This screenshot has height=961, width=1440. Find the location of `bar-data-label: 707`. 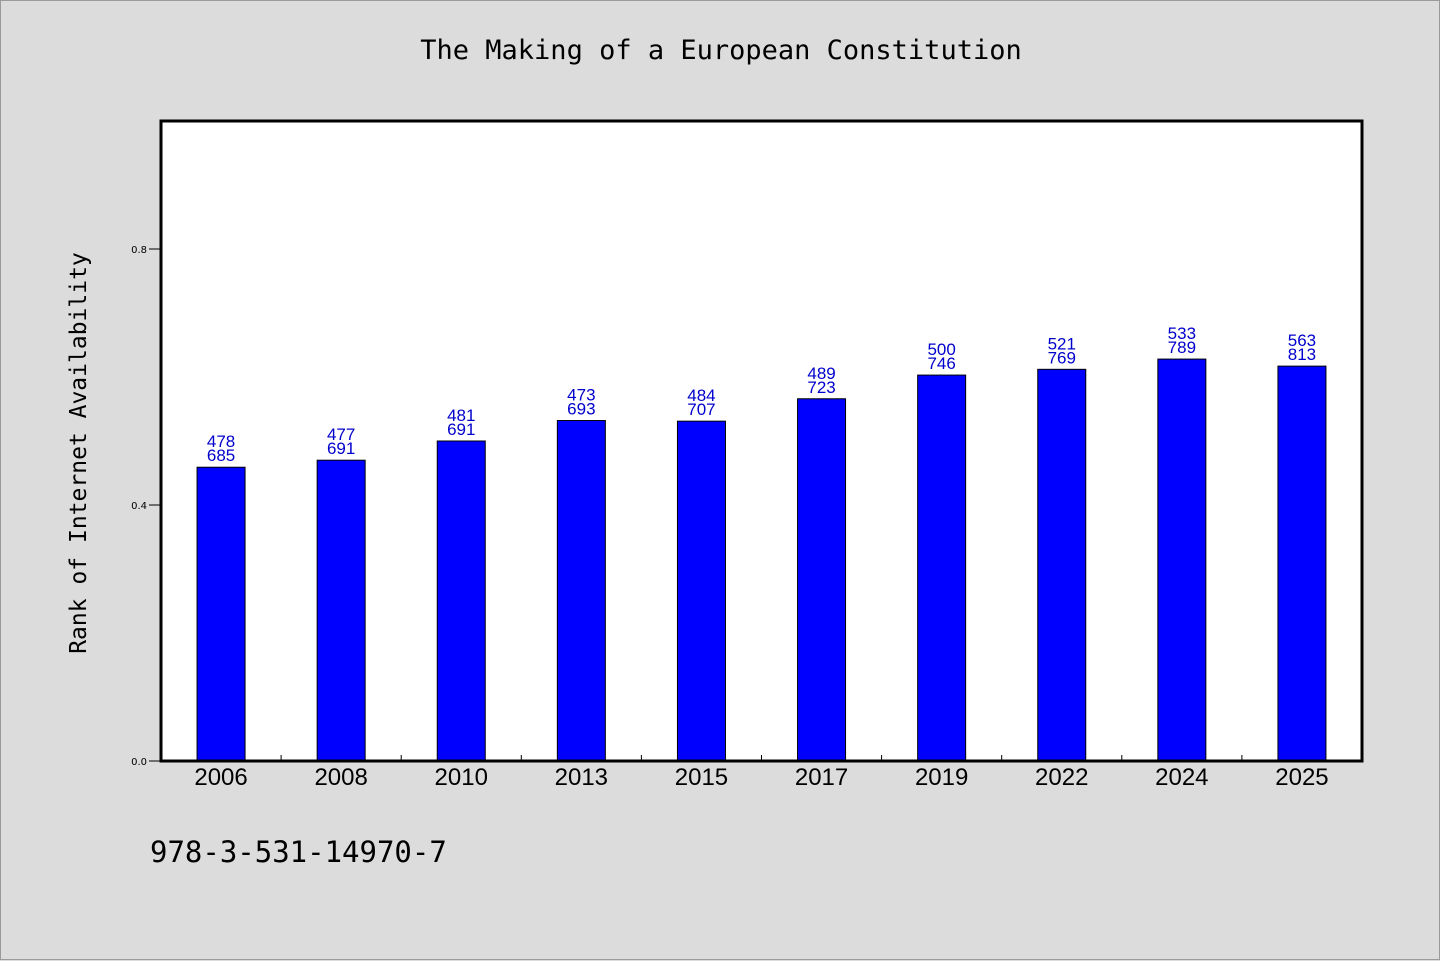

bar-data-label: 707 is located at coordinates (701, 409).